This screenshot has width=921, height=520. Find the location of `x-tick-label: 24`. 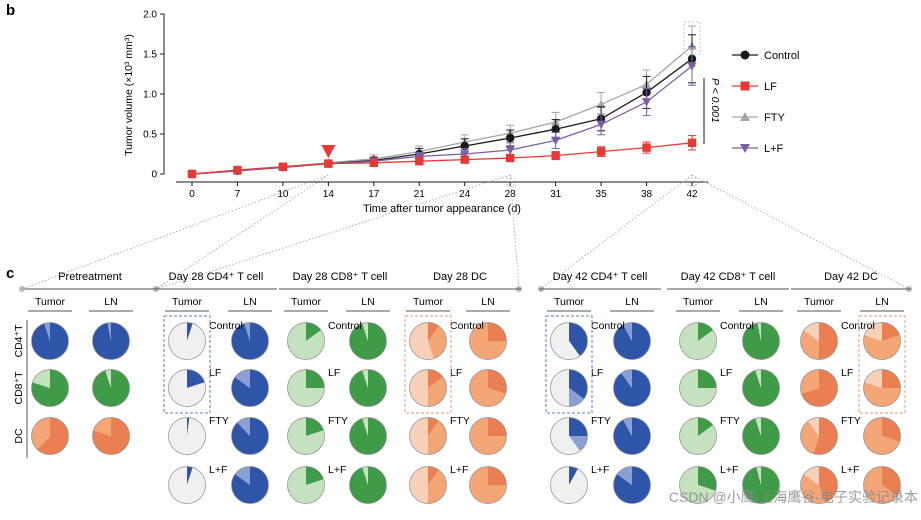

x-tick-label: 24 is located at coordinates (465, 194).